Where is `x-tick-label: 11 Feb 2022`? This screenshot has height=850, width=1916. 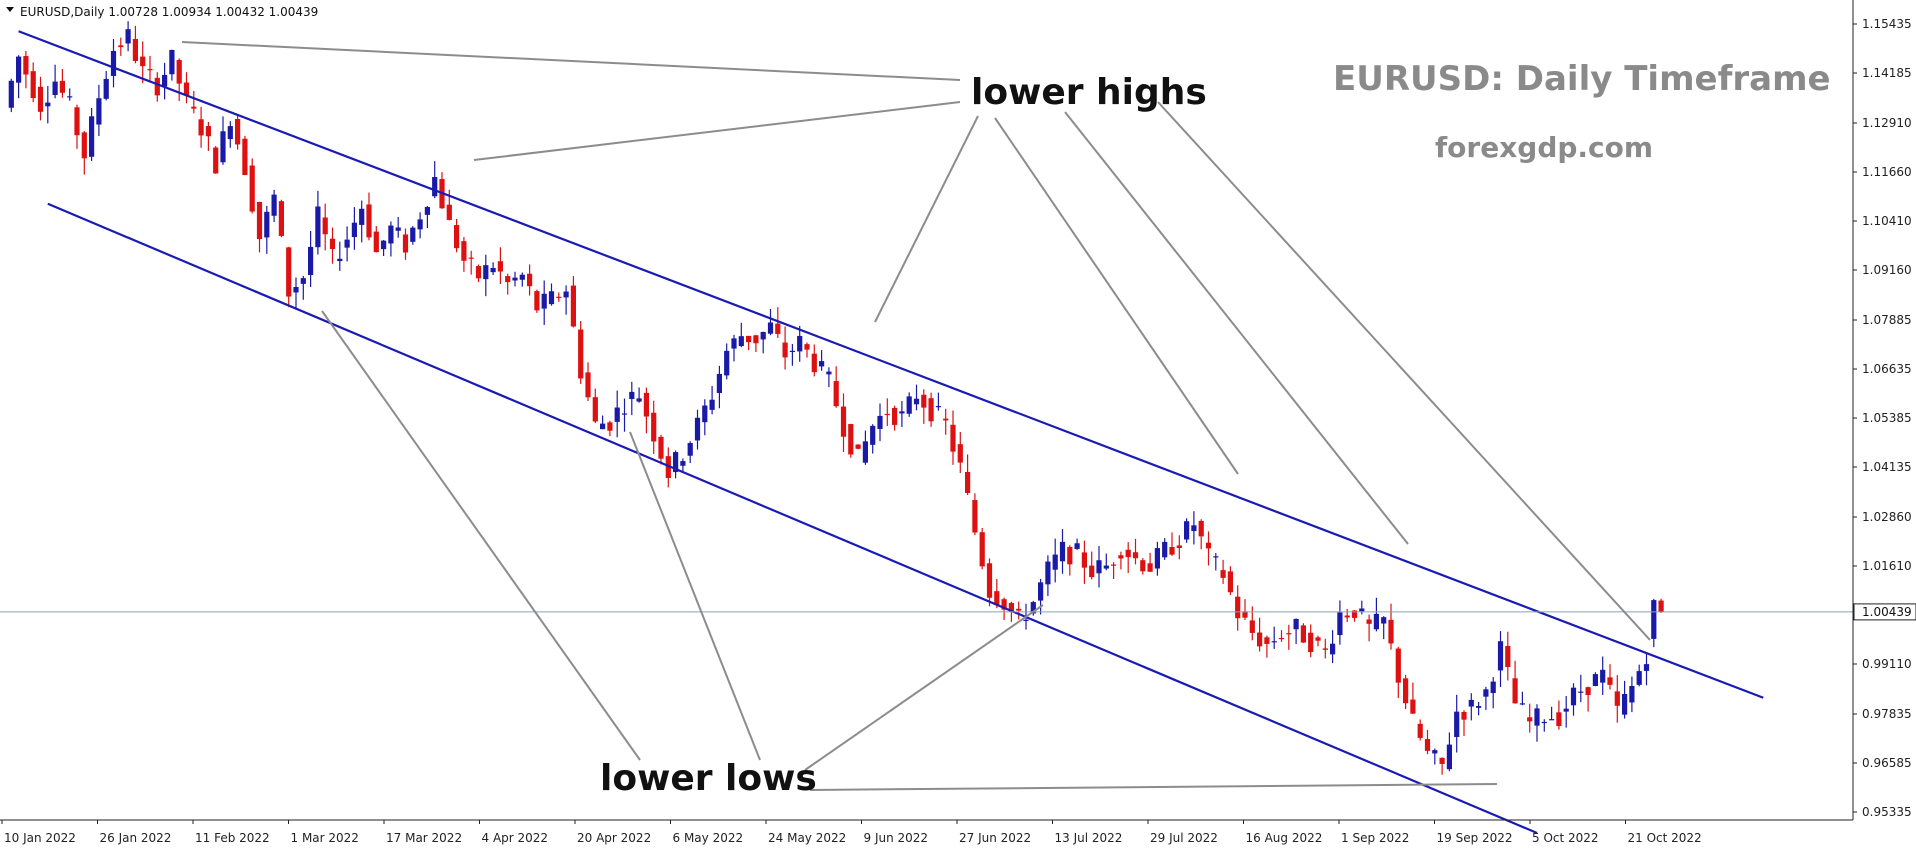
x-tick-label: 11 Feb 2022 is located at coordinates (232, 838).